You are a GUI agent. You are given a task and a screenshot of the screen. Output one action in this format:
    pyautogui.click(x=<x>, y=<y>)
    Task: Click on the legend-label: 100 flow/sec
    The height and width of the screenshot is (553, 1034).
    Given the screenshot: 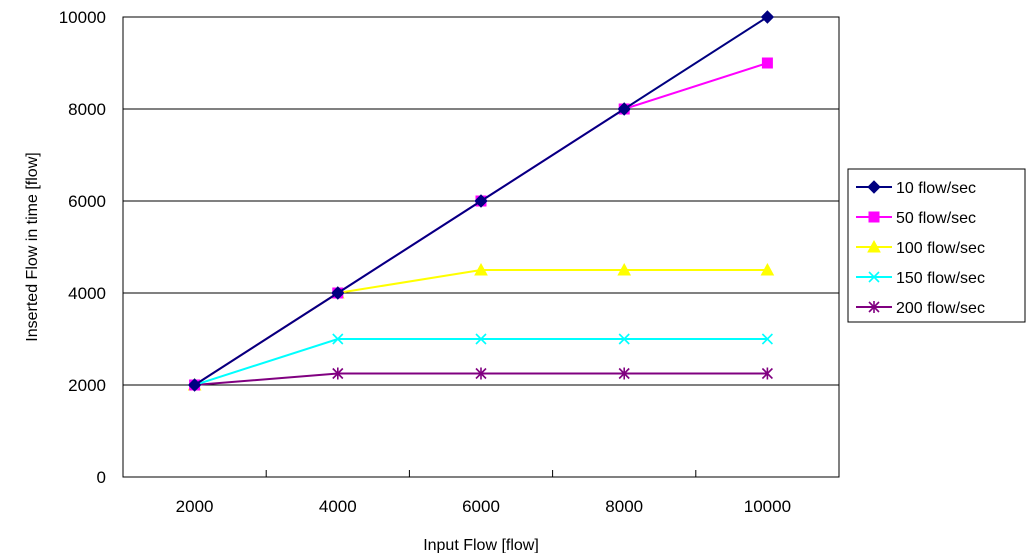 What is the action you would take?
    pyautogui.click(x=940, y=248)
    